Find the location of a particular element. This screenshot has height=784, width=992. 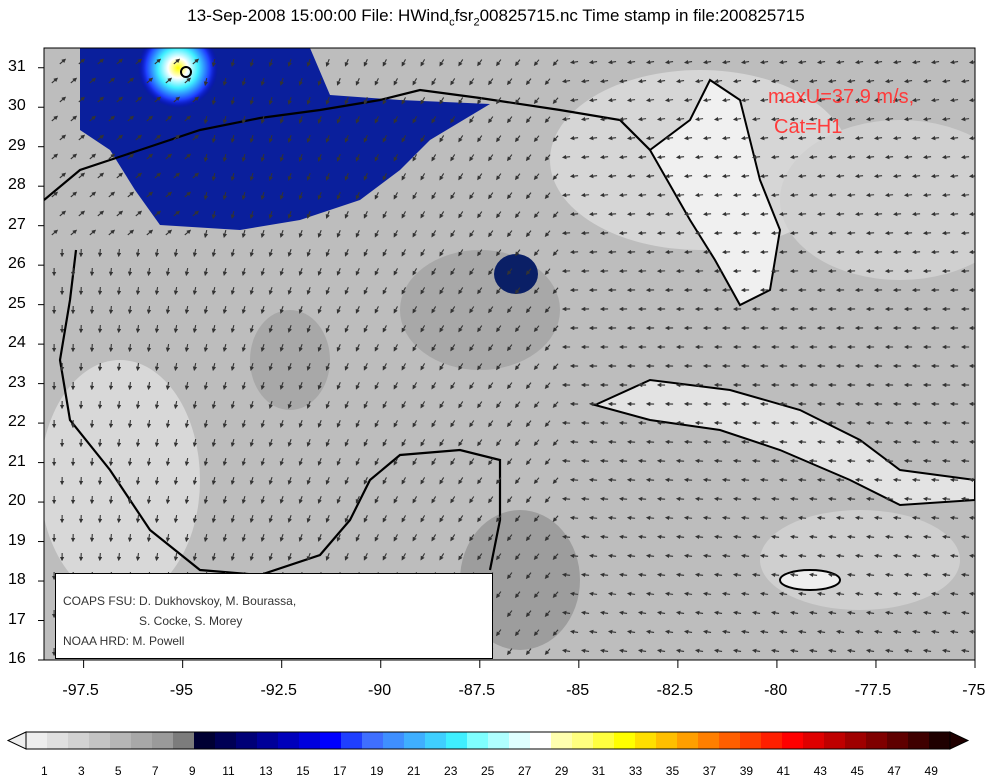

colorbar-low-arrow is located at coordinates (16, 740).